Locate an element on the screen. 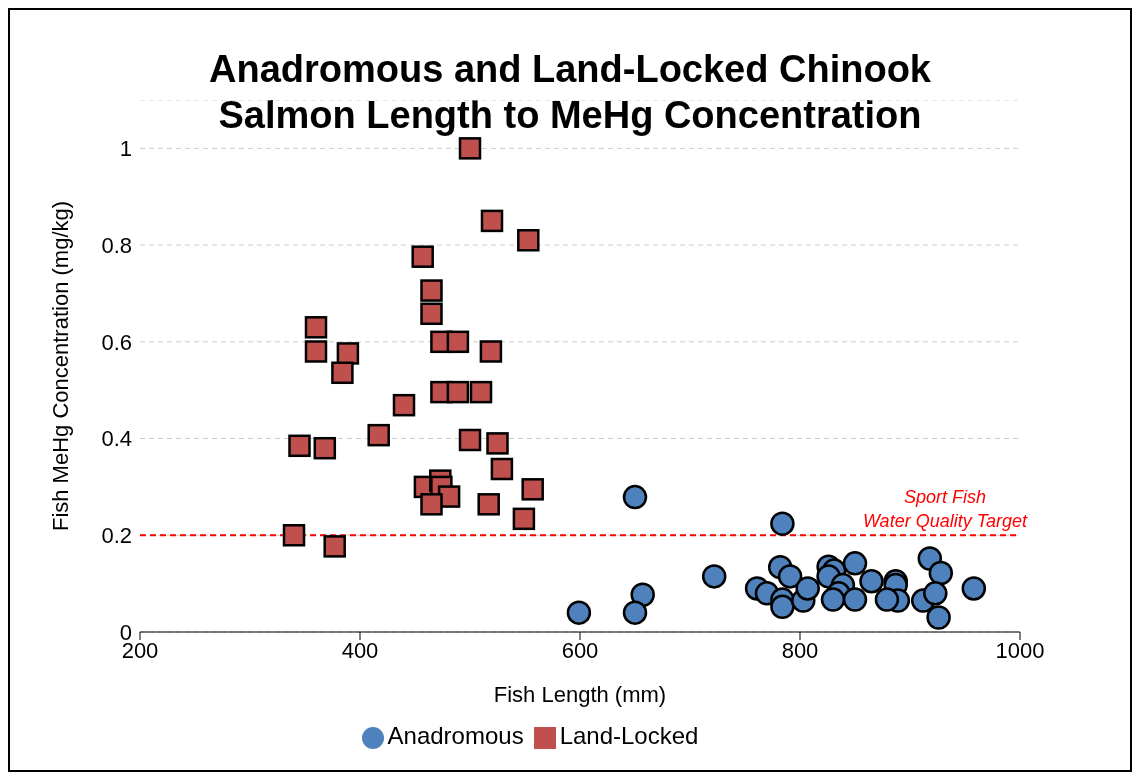 Image resolution: width=1140 pixels, height=780 pixels. y-tick-label: 0.2 is located at coordinates (116, 536).